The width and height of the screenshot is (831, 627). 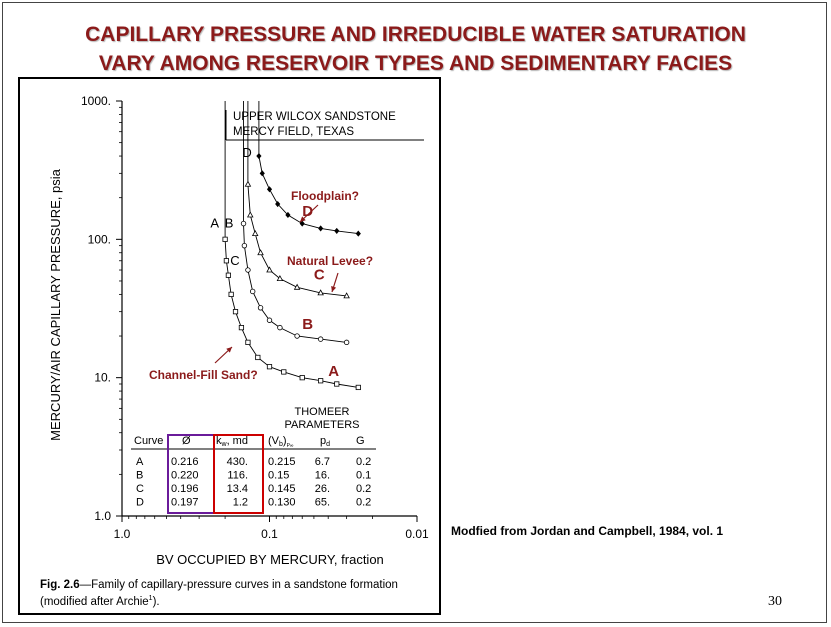 What do you see at coordinates (140, 503) in the screenshot?
I see `table-cell-curve: D` at bounding box center [140, 503].